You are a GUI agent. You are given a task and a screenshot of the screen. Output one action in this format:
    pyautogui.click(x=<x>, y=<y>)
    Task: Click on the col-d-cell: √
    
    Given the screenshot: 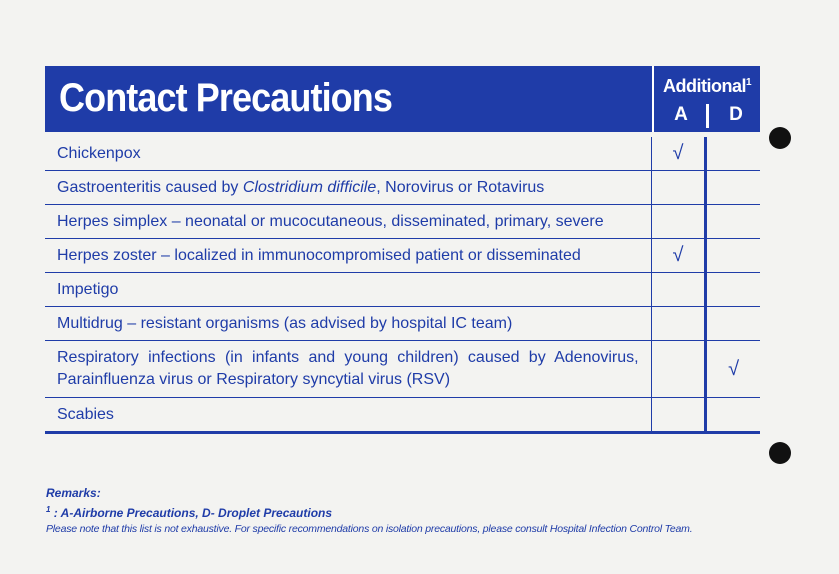 What is the action you would take?
    pyautogui.click(x=732, y=369)
    